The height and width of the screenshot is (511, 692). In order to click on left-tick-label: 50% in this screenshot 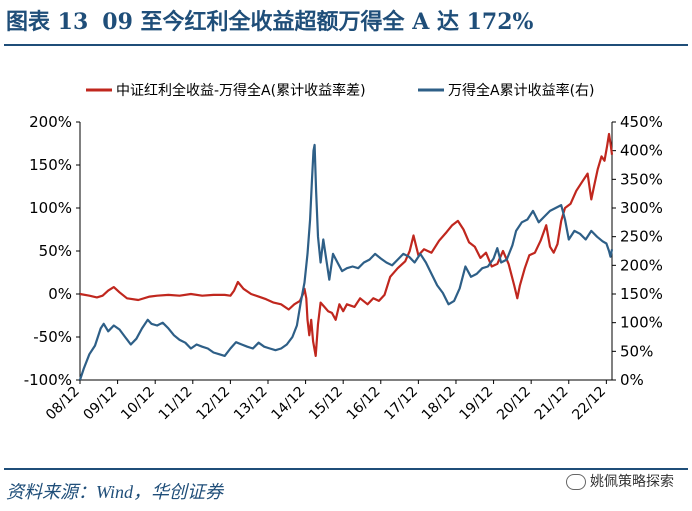, I will do `click(55, 251)`.